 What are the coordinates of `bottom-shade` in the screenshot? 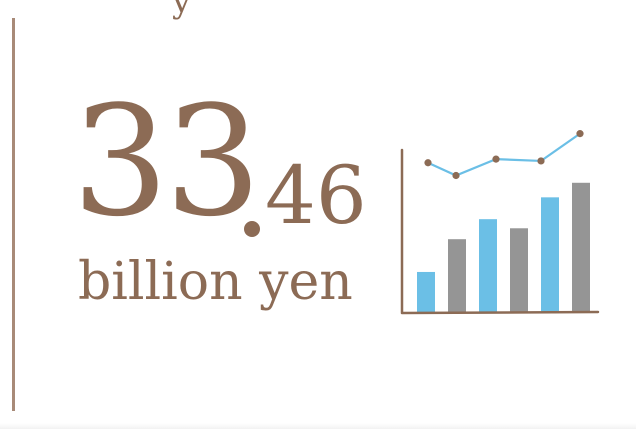 It's located at (318, 426).